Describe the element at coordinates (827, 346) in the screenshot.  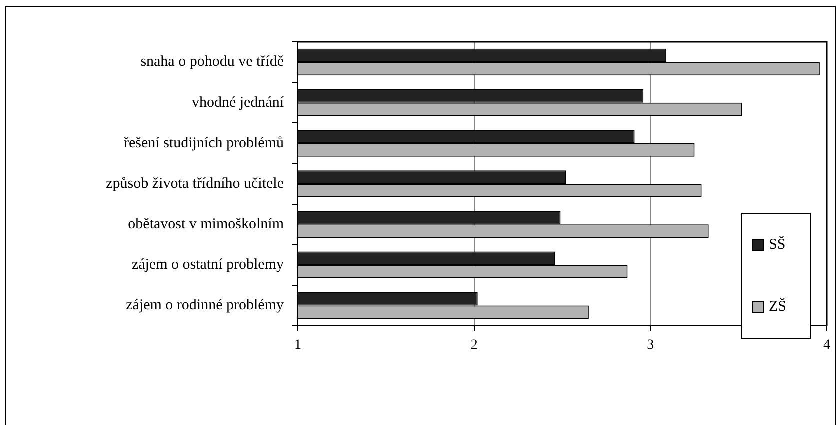
I see `x-tick-label: 4` at that location.